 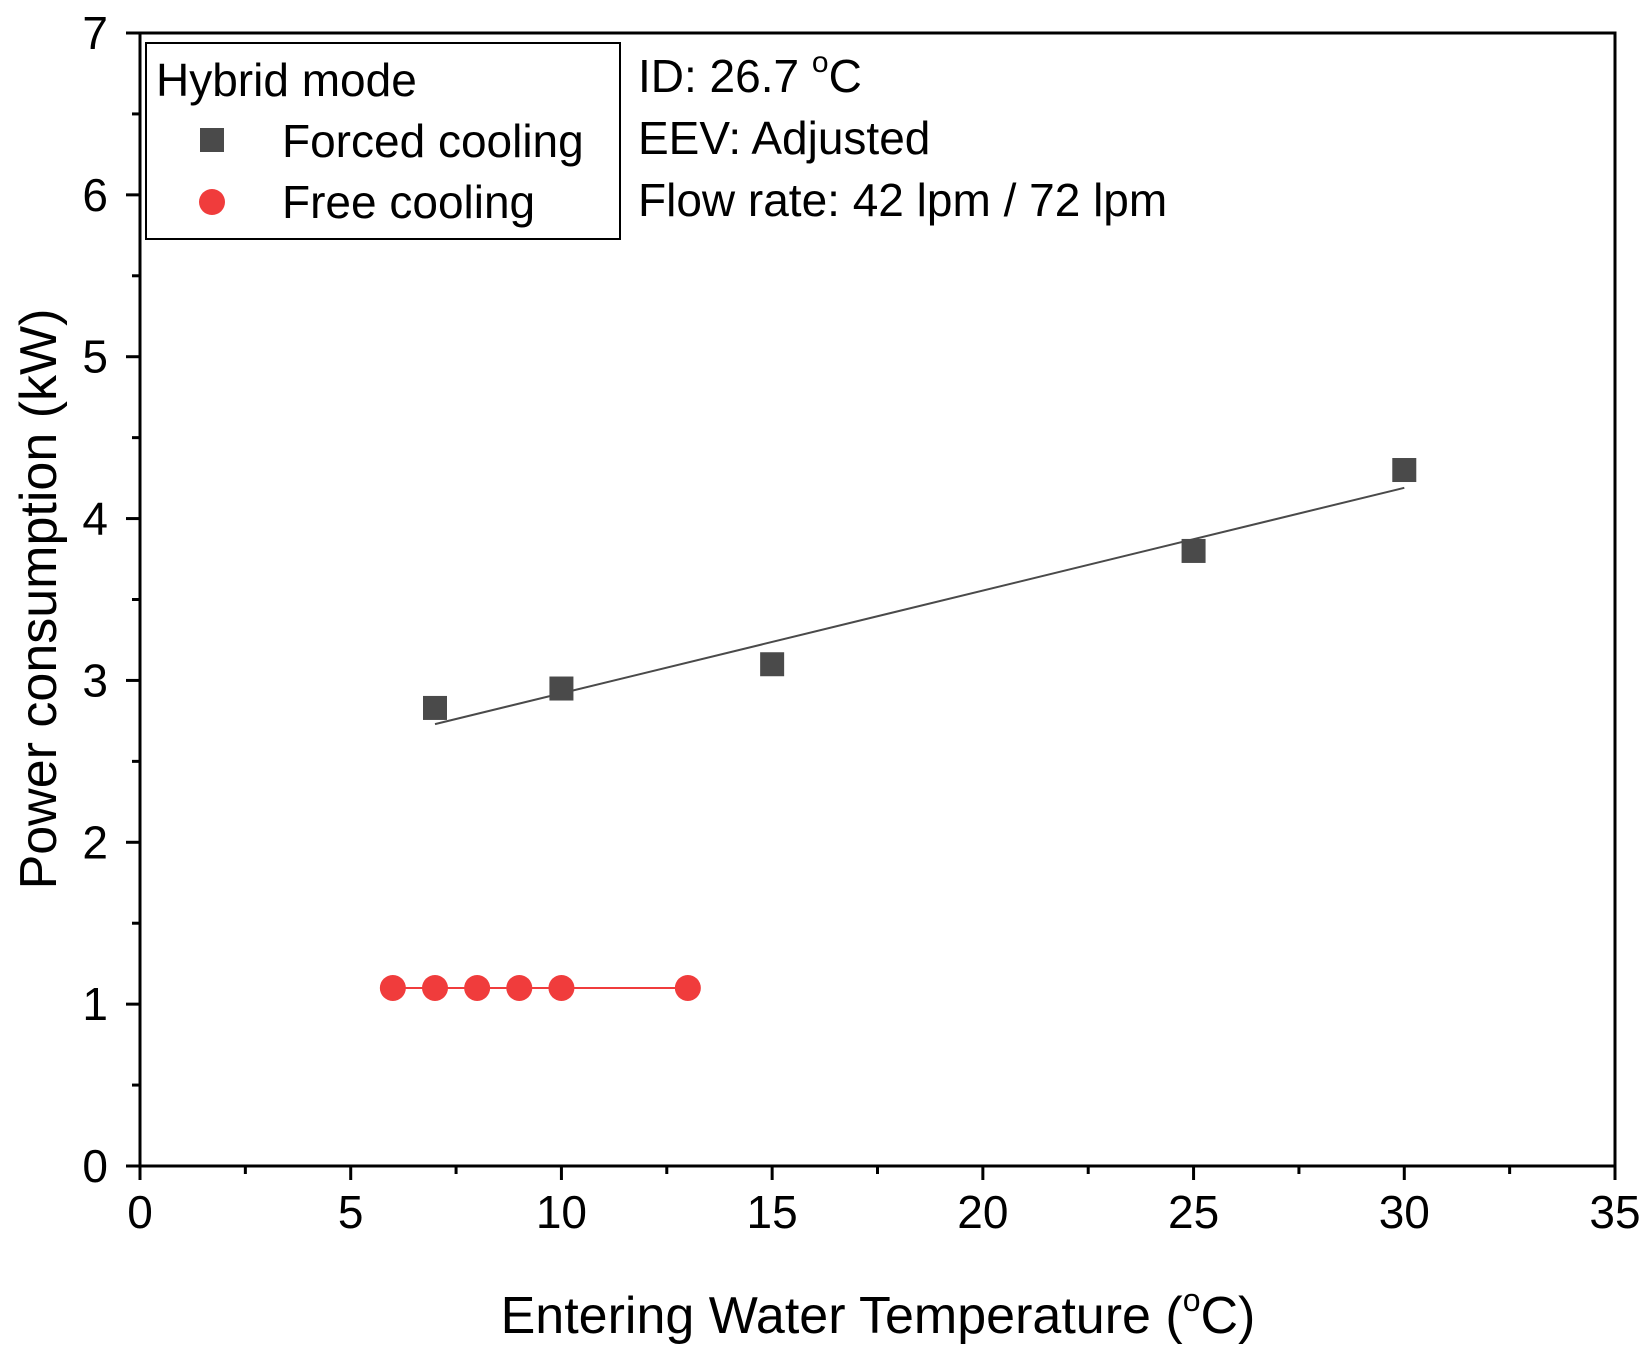 What do you see at coordinates (1614, 1212) in the screenshot?
I see `x-tick-label: 35` at bounding box center [1614, 1212].